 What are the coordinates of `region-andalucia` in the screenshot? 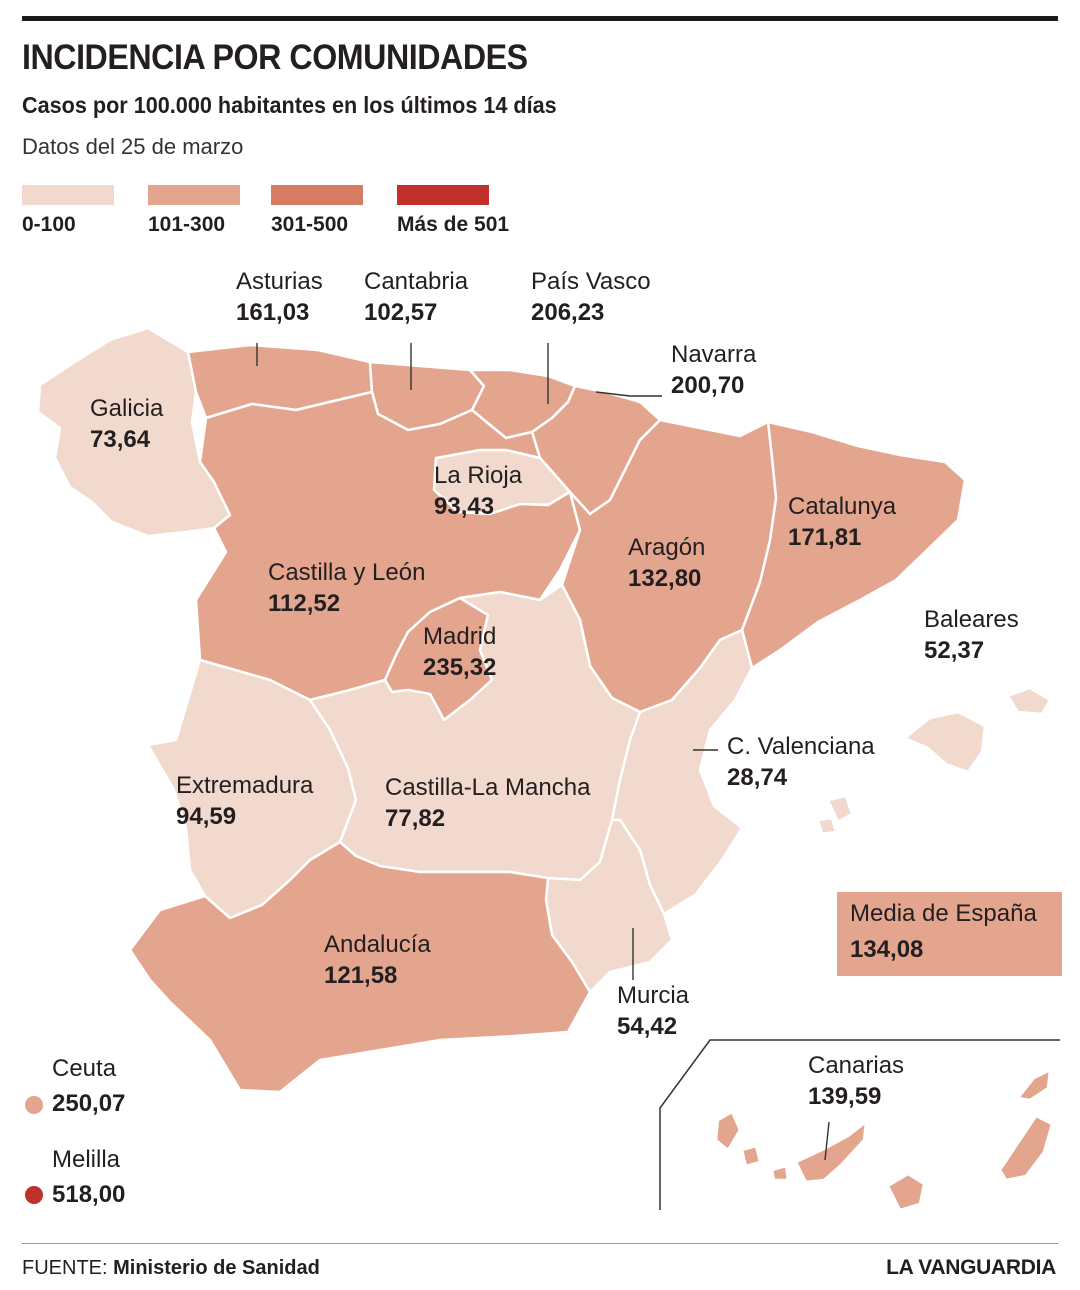 It's located at (360, 967).